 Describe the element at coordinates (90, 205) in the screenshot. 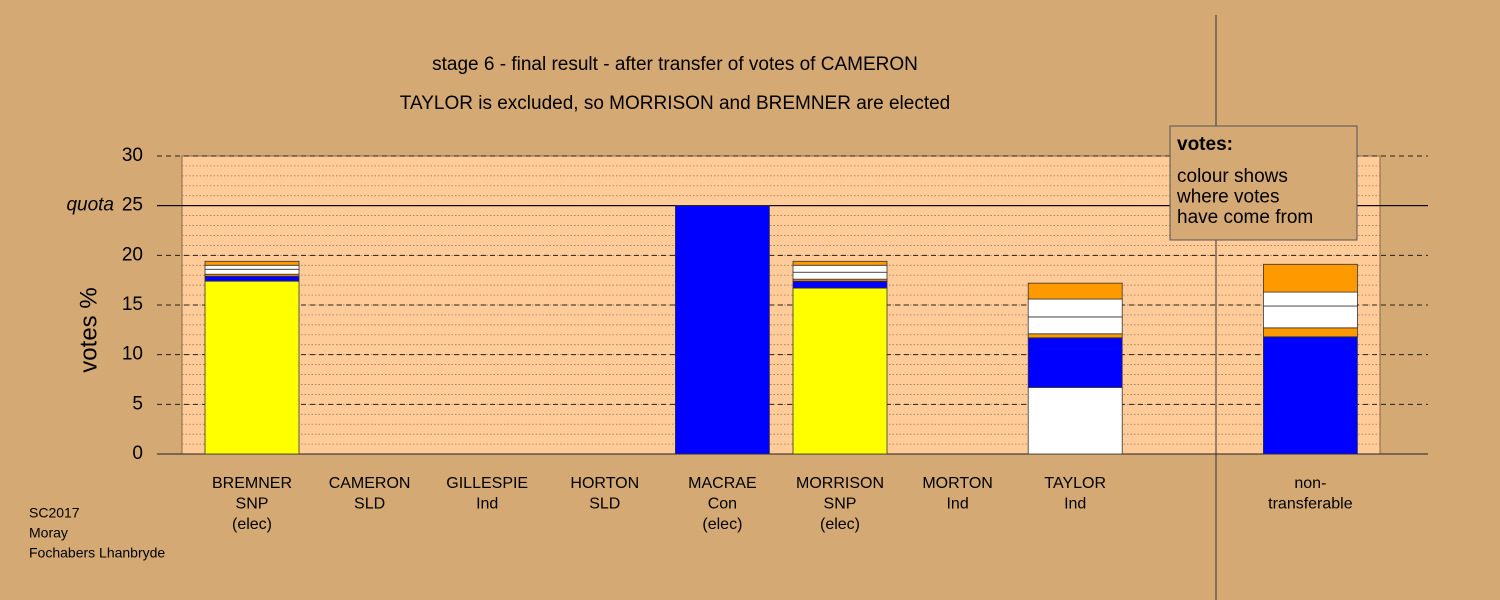

I see `quota-label: quota` at that location.